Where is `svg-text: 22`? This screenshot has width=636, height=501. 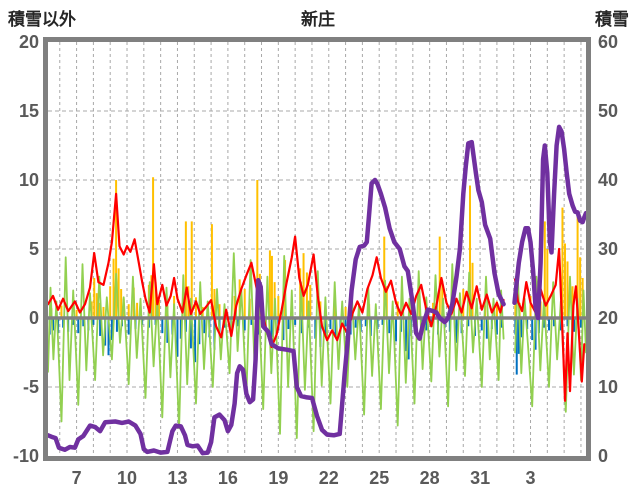 svg-text: 22 is located at coordinates (329, 478).